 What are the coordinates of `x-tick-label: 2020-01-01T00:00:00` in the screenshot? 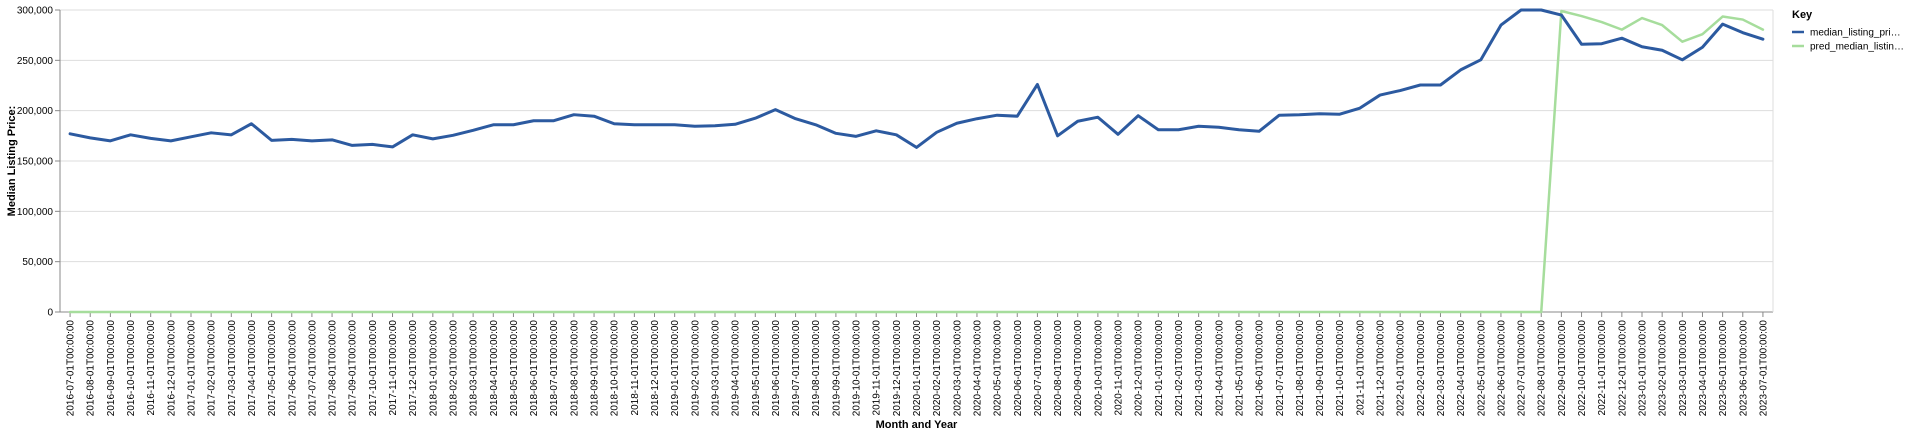 It's located at (917, 368).